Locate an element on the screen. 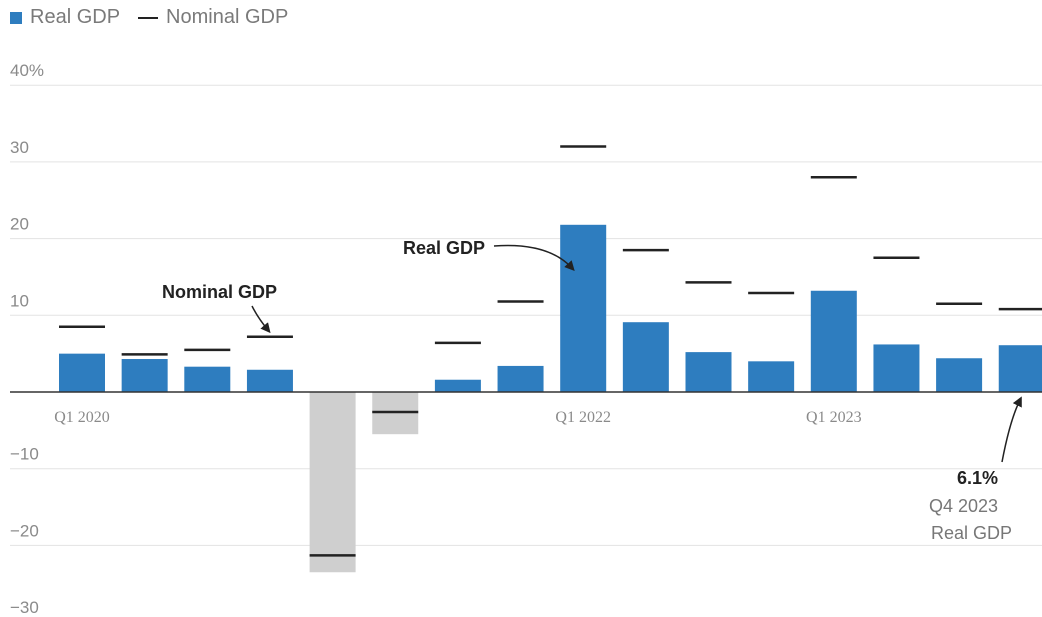 The height and width of the screenshot is (617, 1042). x-axis-tick-labels: Q1 2020 Q1 2022 Q1 2023 is located at coordinates (457, 417).